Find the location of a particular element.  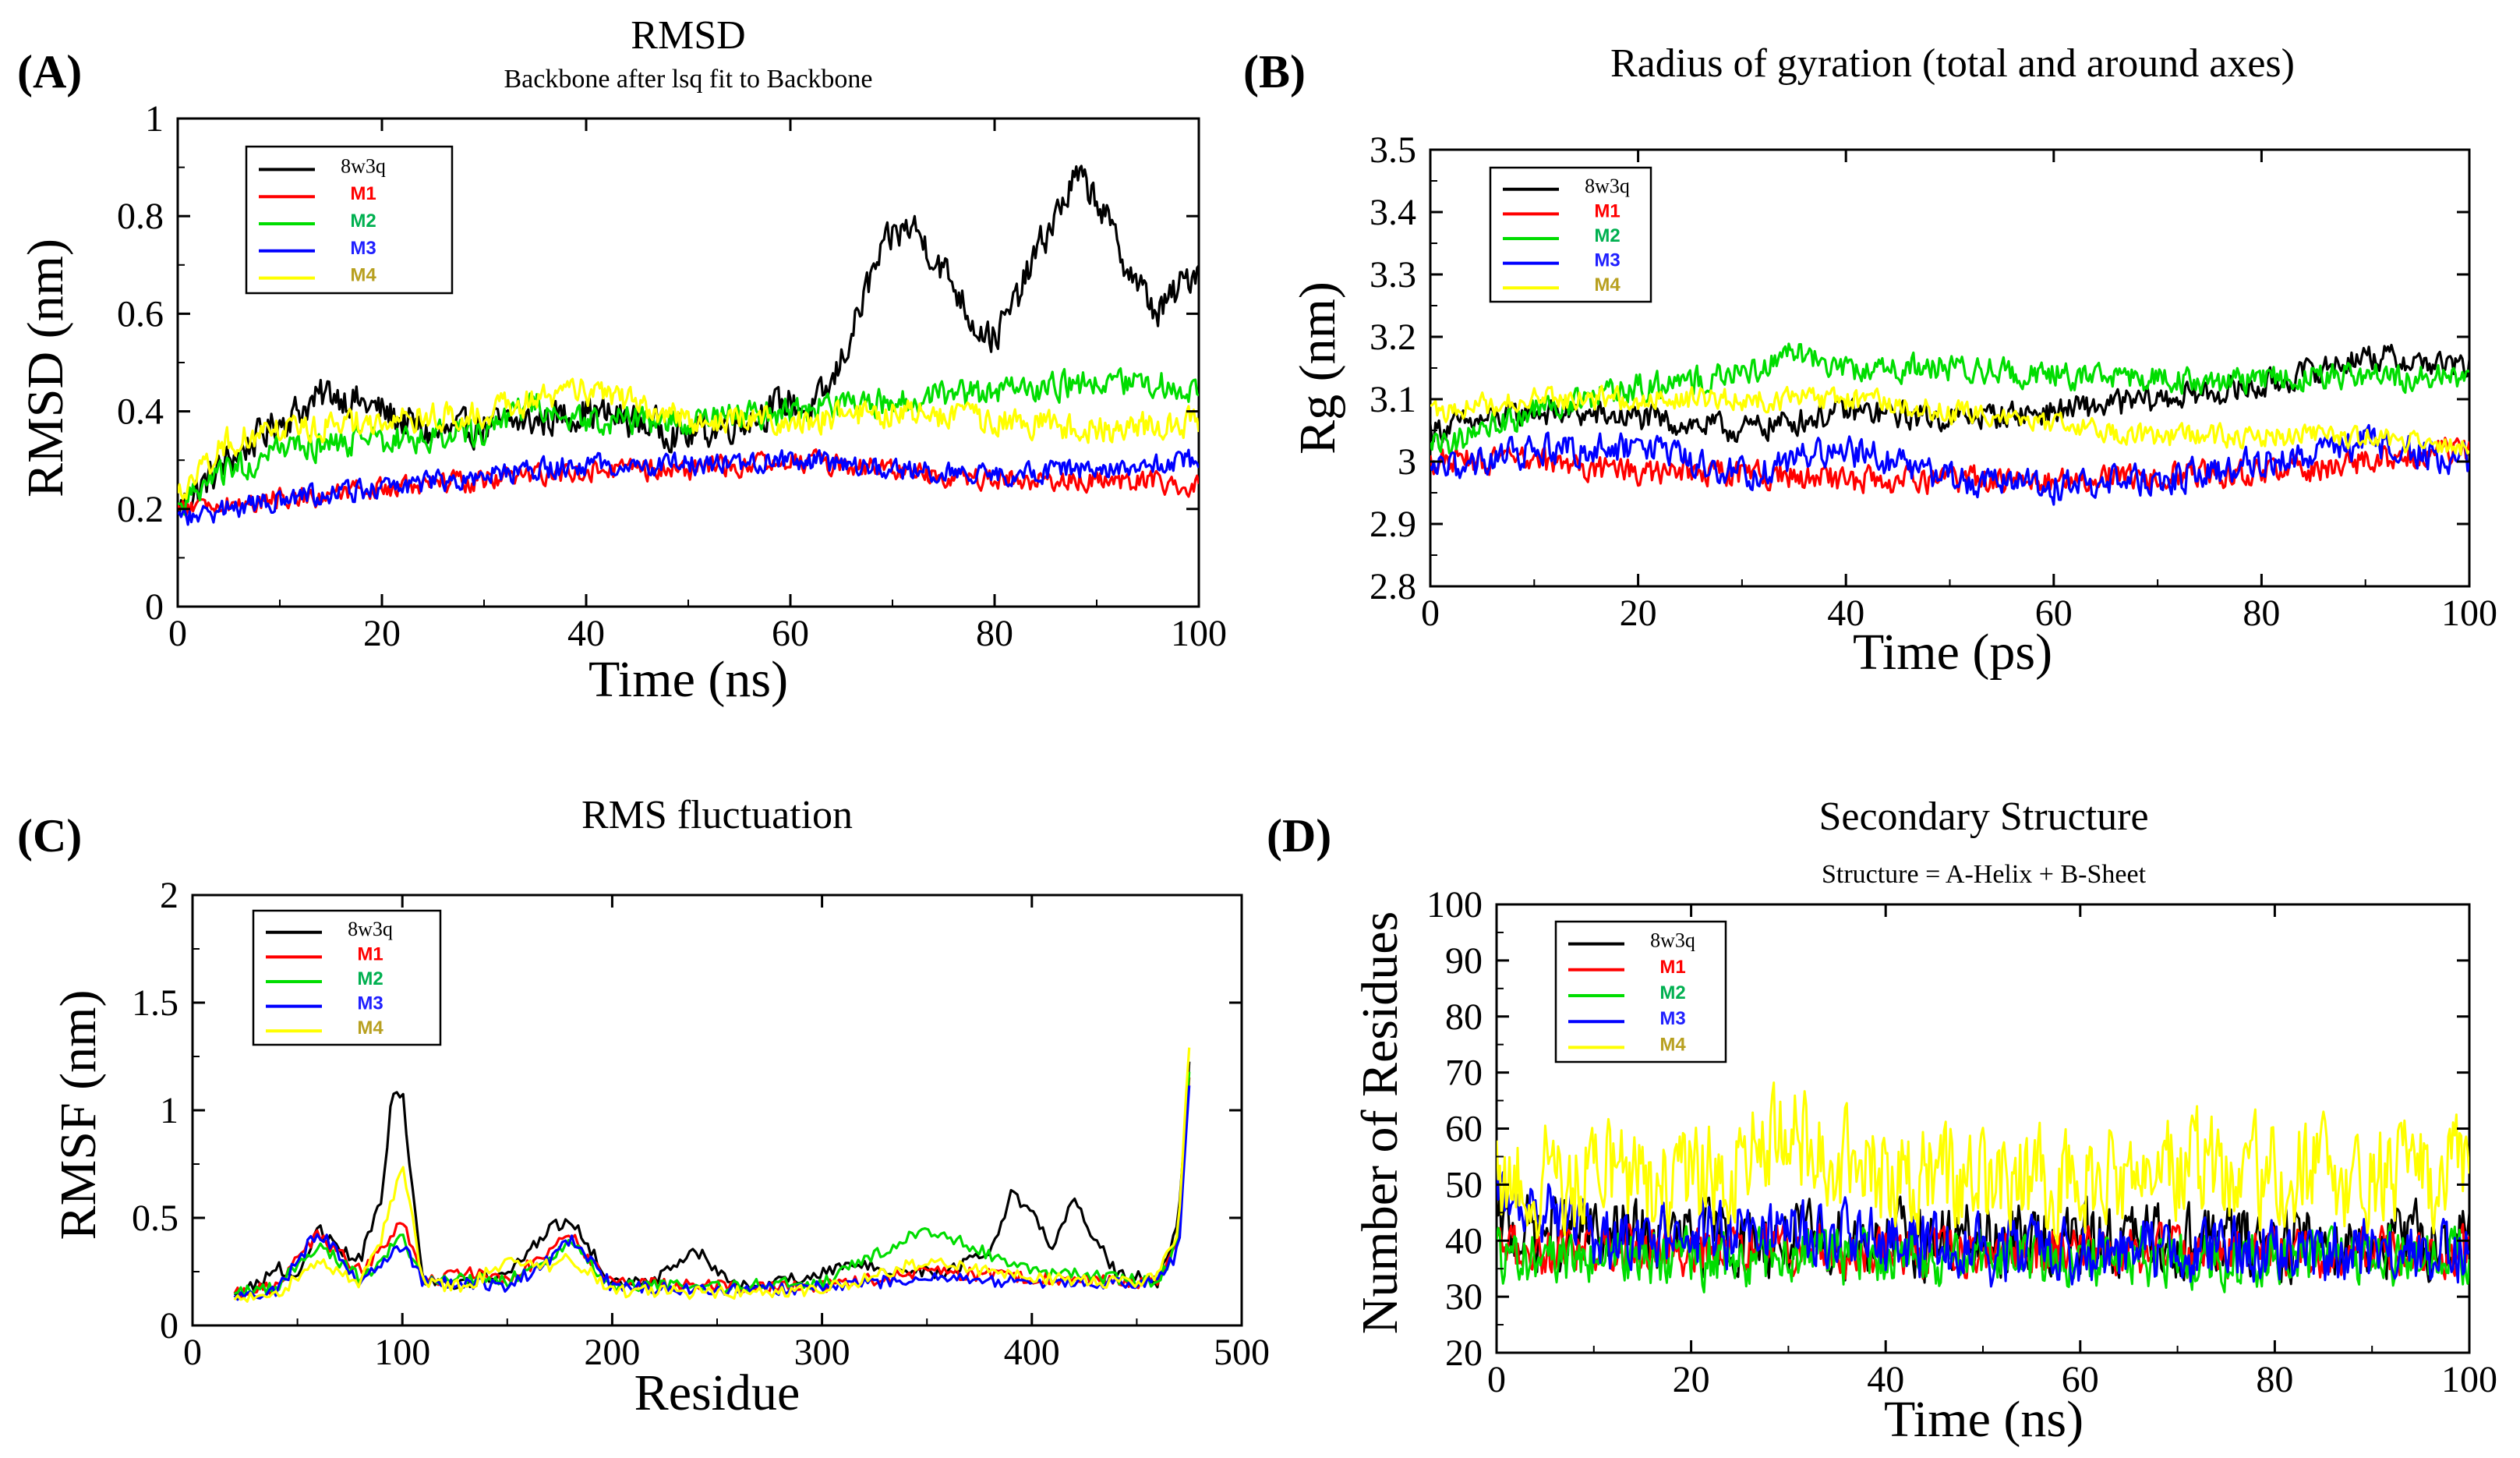

panel-d-label: (D) is located at coordinates (1299, 836).